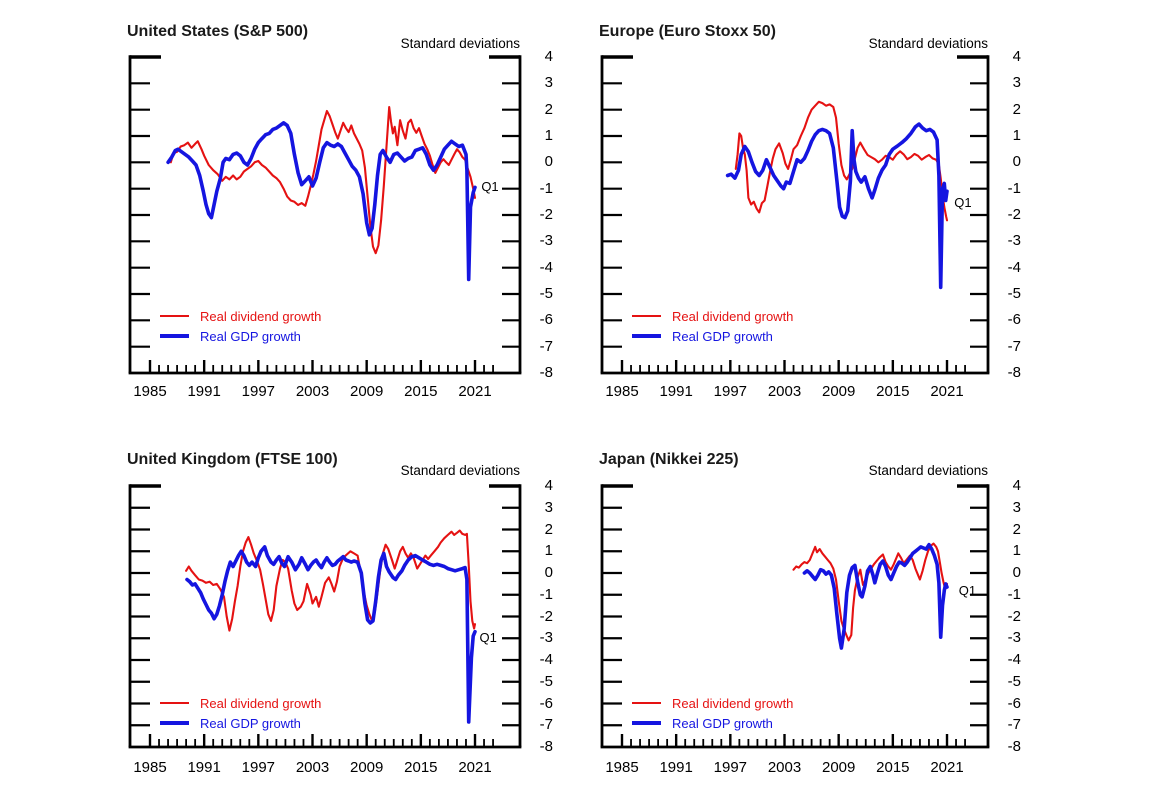  What do you see at coordinates (331, 634) in the screenshot?
I see `series-gdp-united-kingdom` at bounding box center [331, 634].